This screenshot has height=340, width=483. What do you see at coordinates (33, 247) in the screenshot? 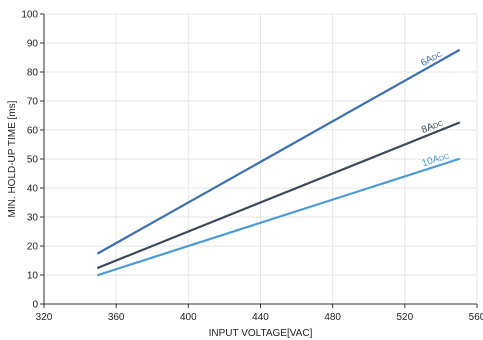
I see `y-tick-label-20: 20` at bounding box center [33, 247].